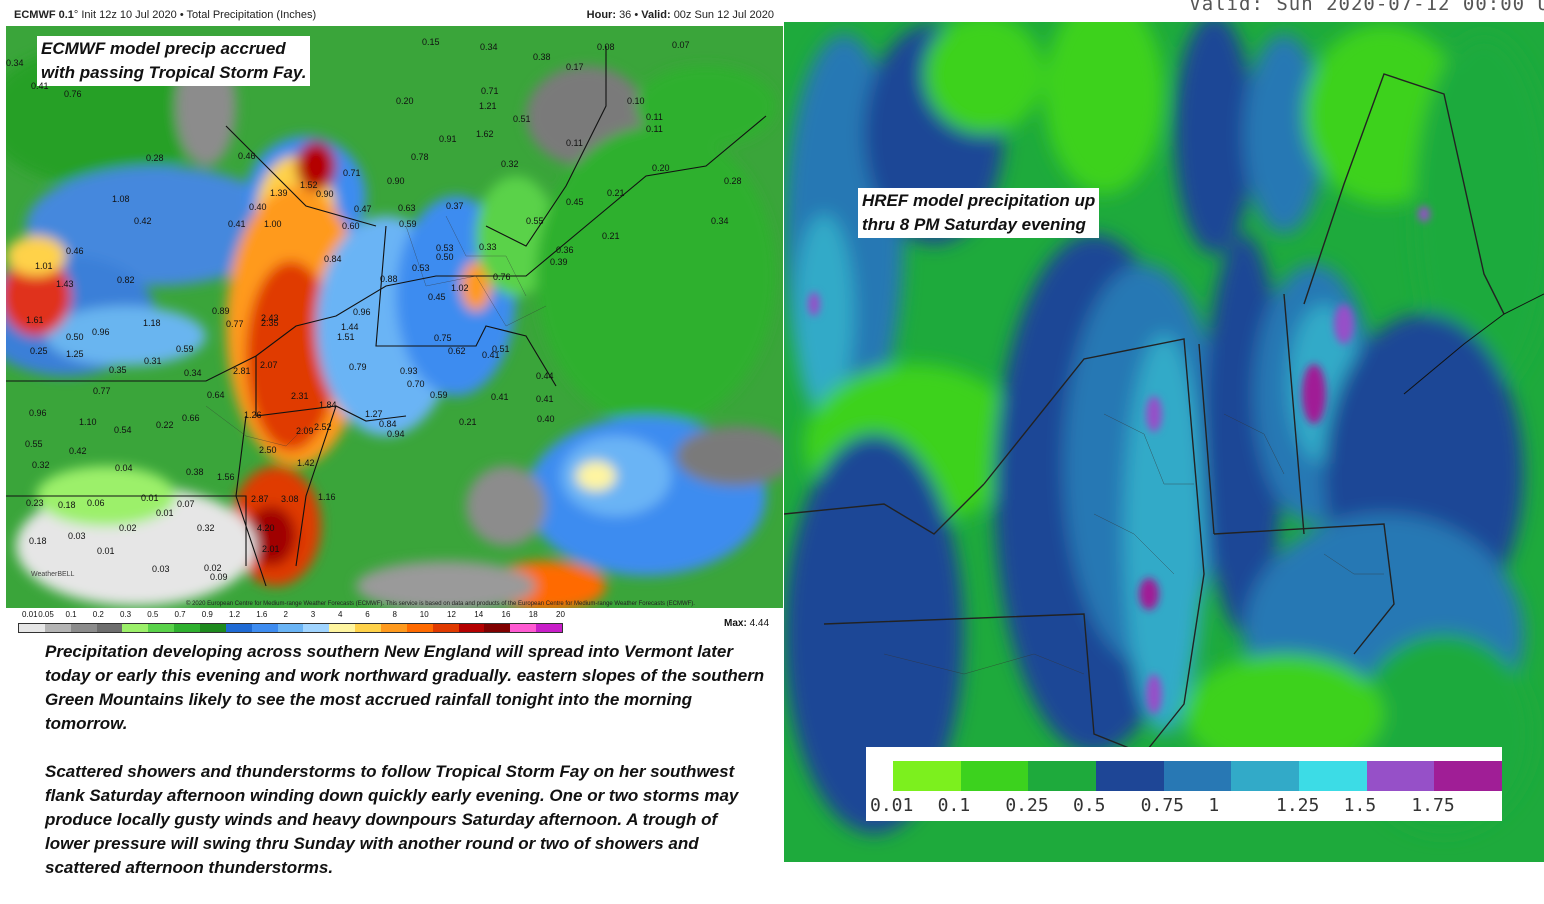  Describe the element at coordinates (206, 528) in the screenshot. I see `map-value-label: 0.32` at that location.